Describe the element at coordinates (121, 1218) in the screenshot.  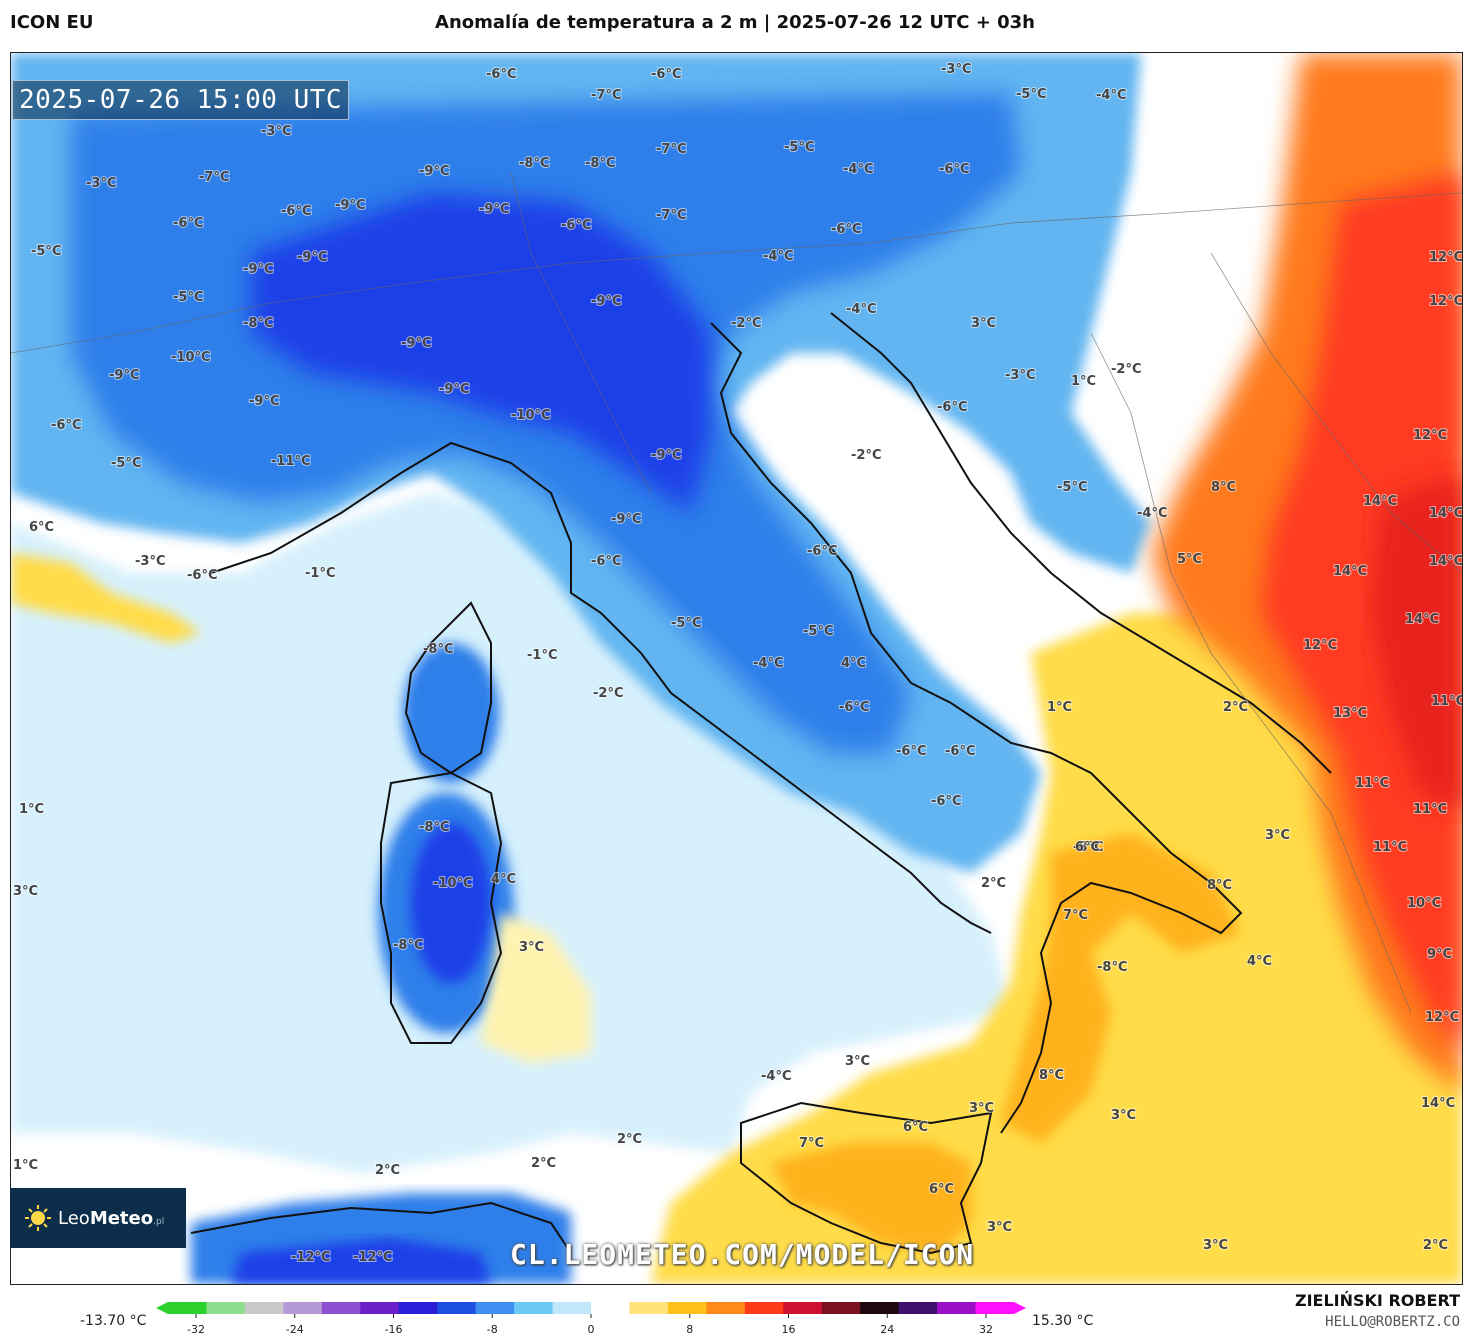
I see `logo-name-bold: Meteo` at that location.